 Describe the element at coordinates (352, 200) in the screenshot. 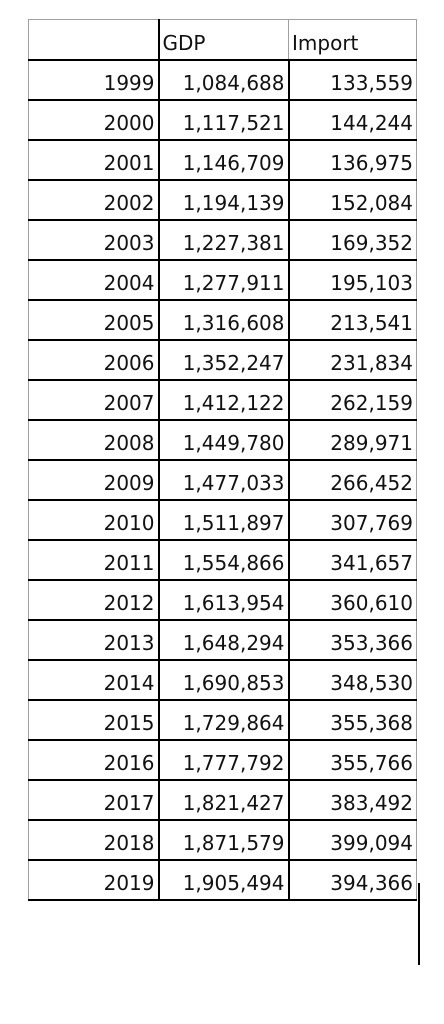

I see `import-cell: 152,084` at that location.